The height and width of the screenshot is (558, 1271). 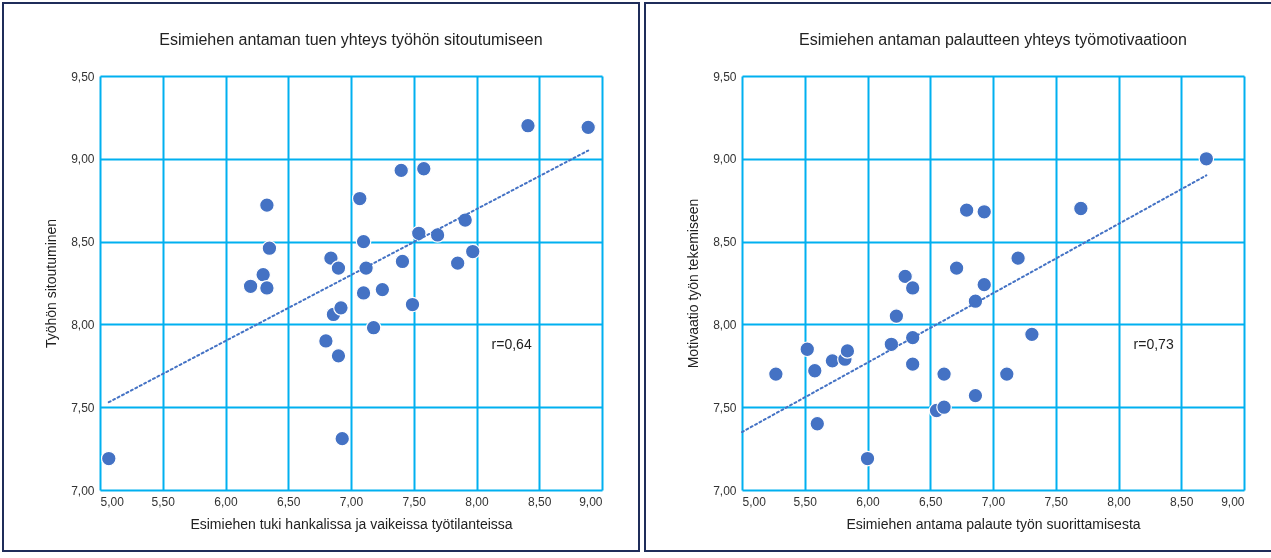 What do you see at coordinates (1153, 344) in the screenshot?
I see `annotation: r=0,73` at bounding box center [1153, 344].